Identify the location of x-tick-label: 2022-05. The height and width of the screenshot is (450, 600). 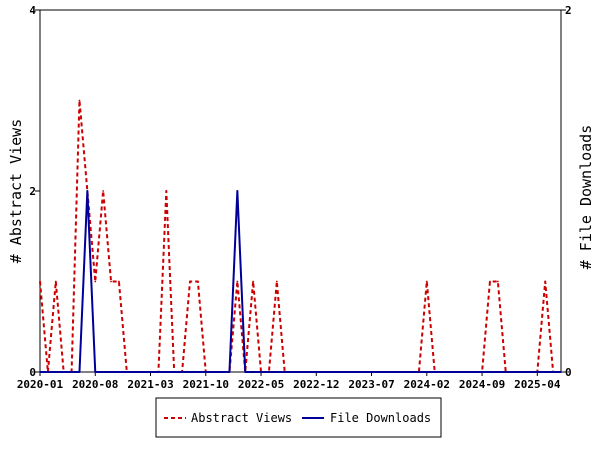
(261, 384).